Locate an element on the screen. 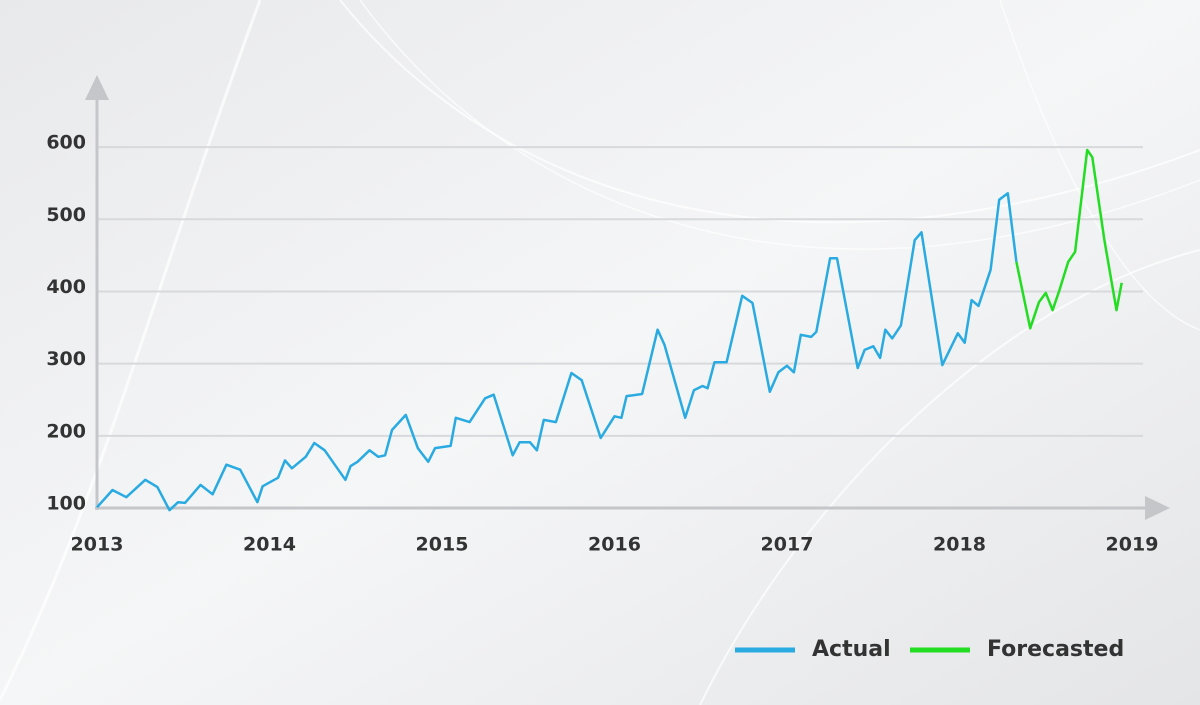 The image size is (1200, 705). series-line is located at coordinates (1069, 239).